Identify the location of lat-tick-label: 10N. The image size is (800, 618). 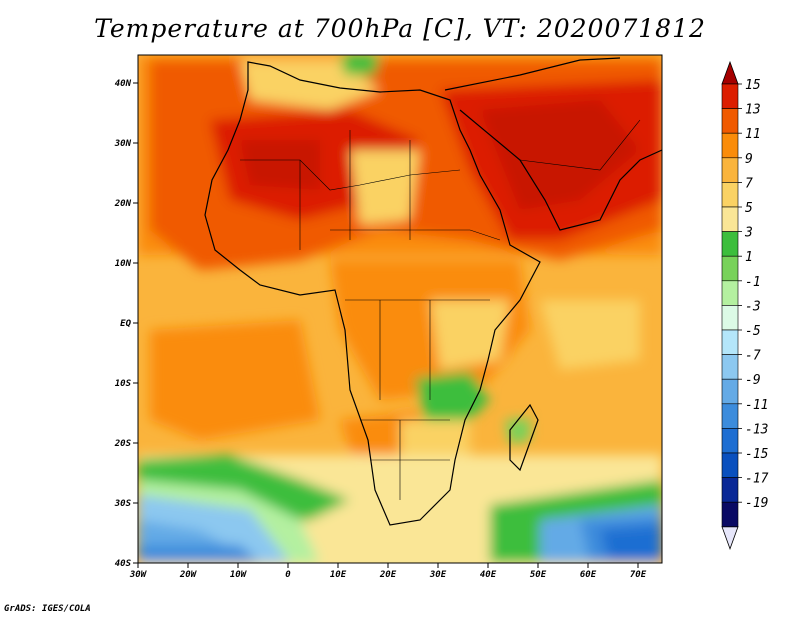
(123, 264).